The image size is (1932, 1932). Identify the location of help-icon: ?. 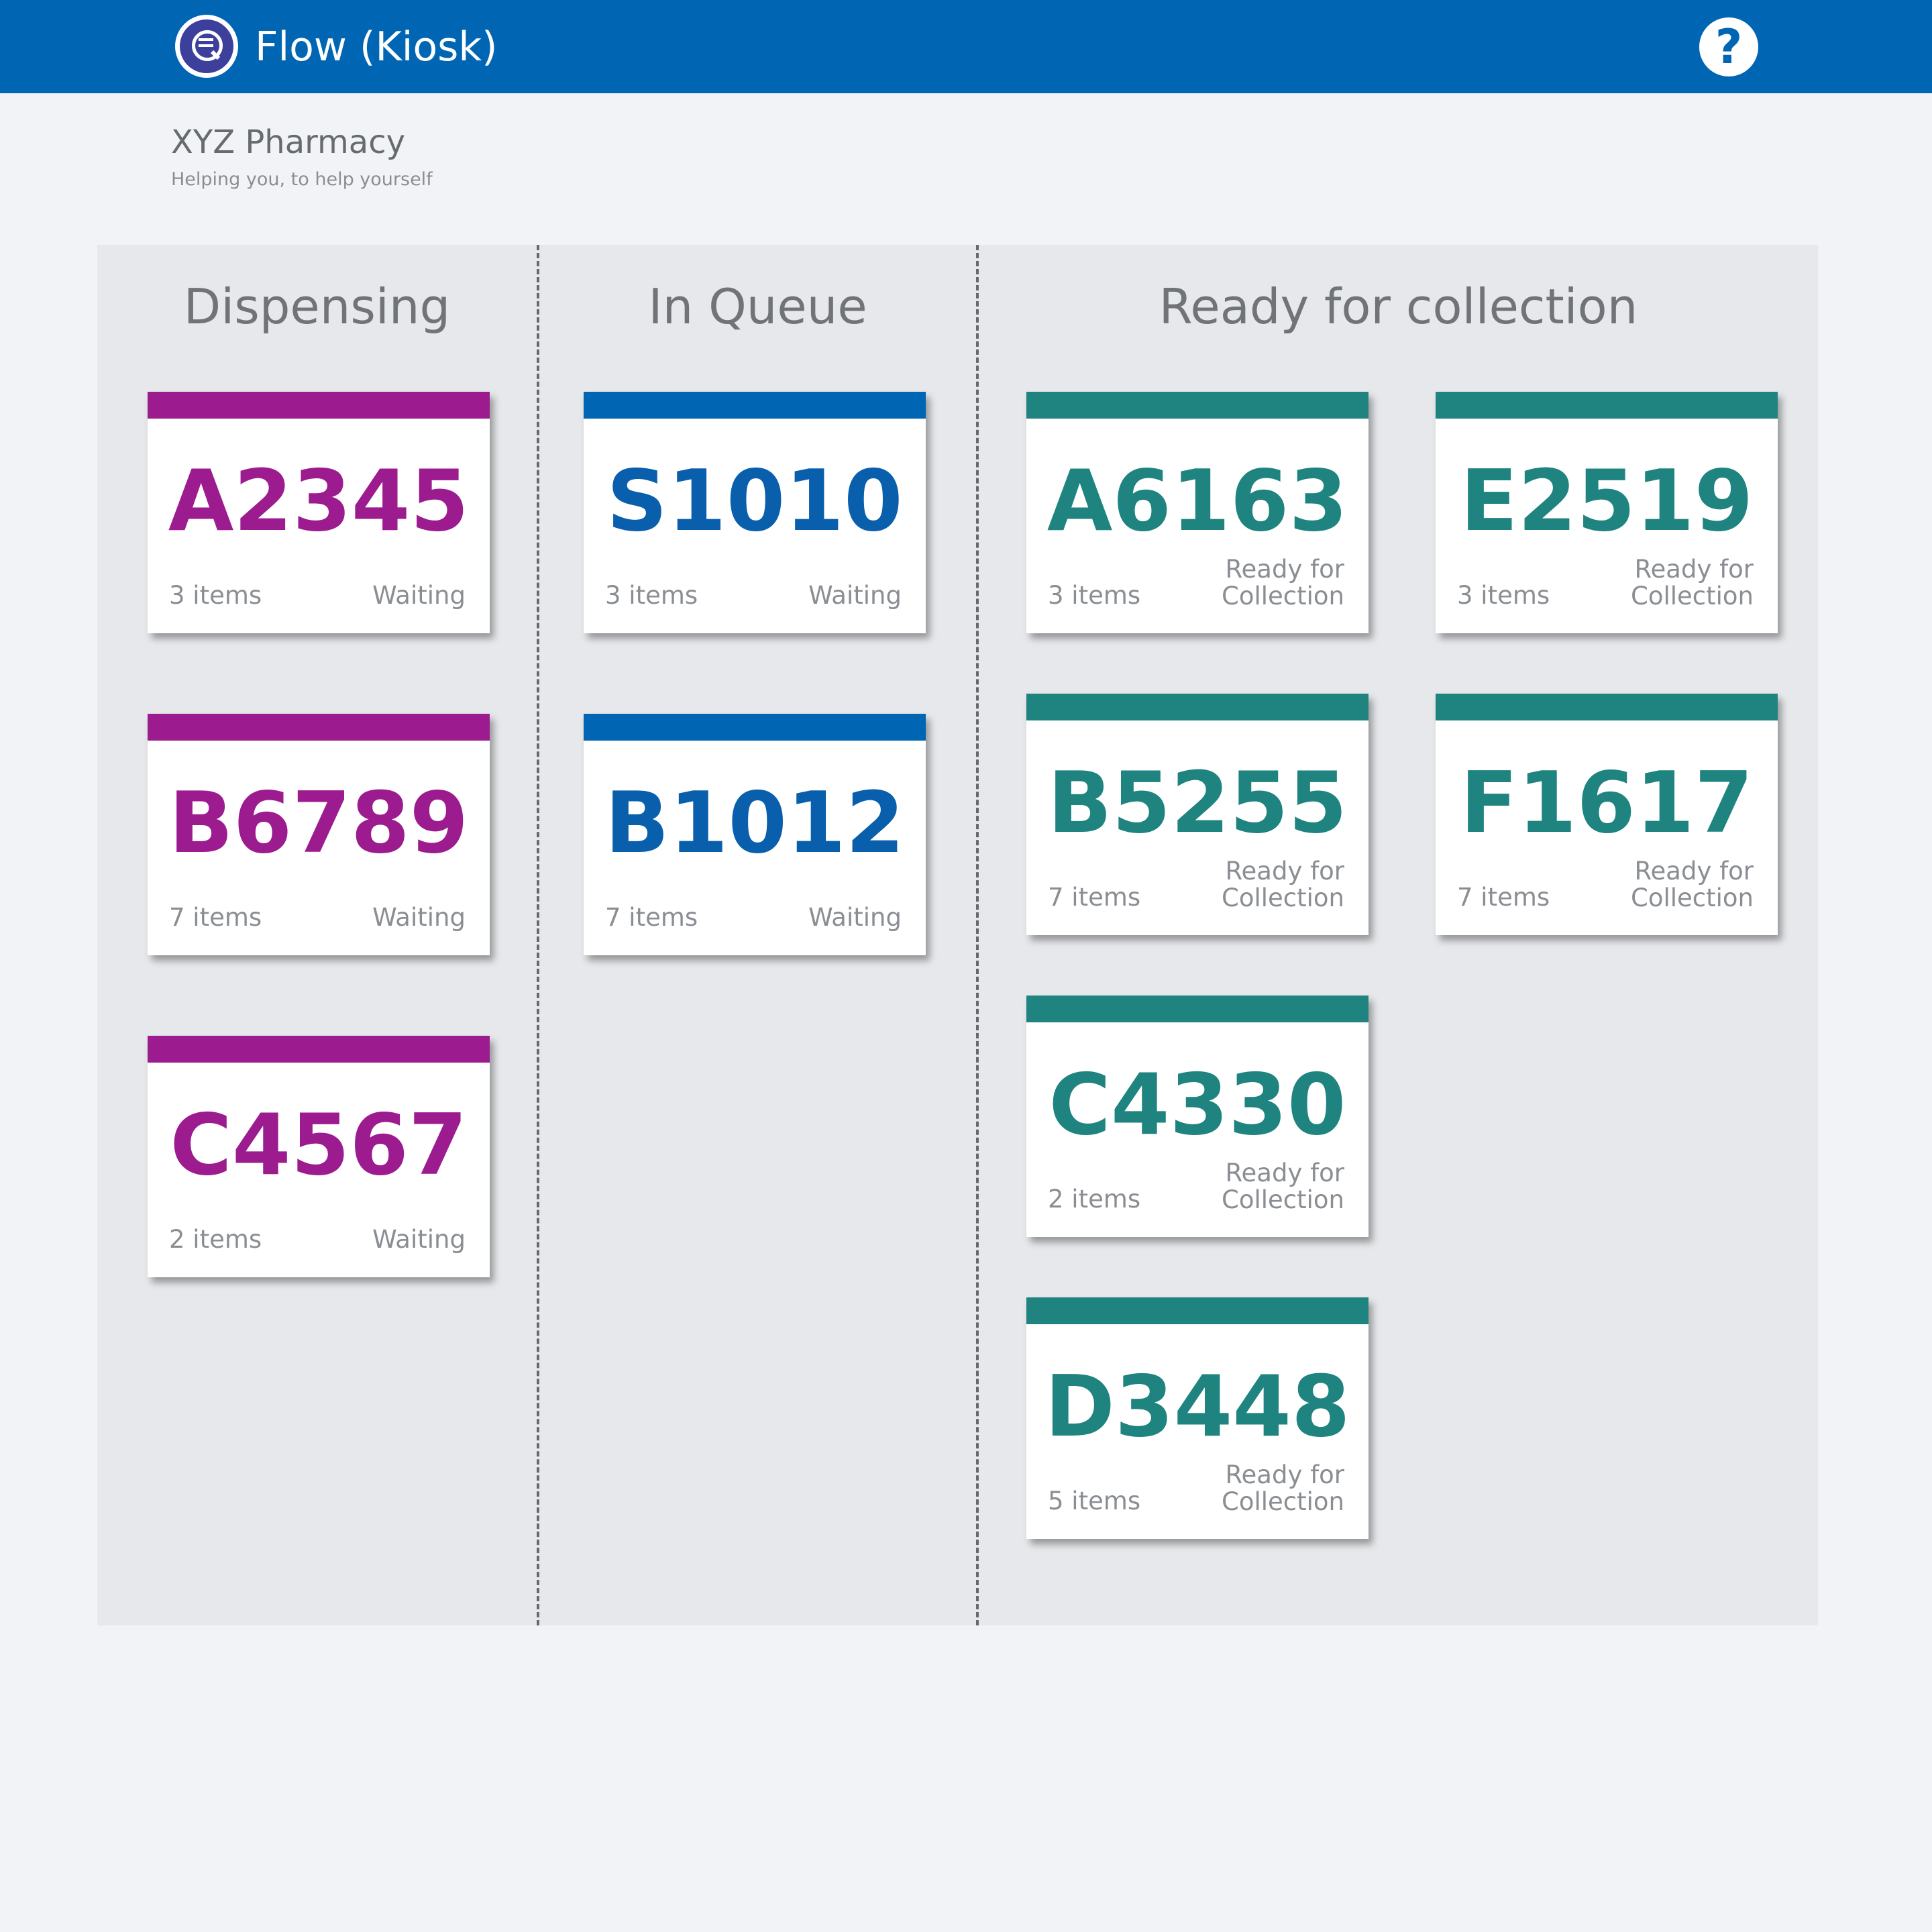
(1728, 46).